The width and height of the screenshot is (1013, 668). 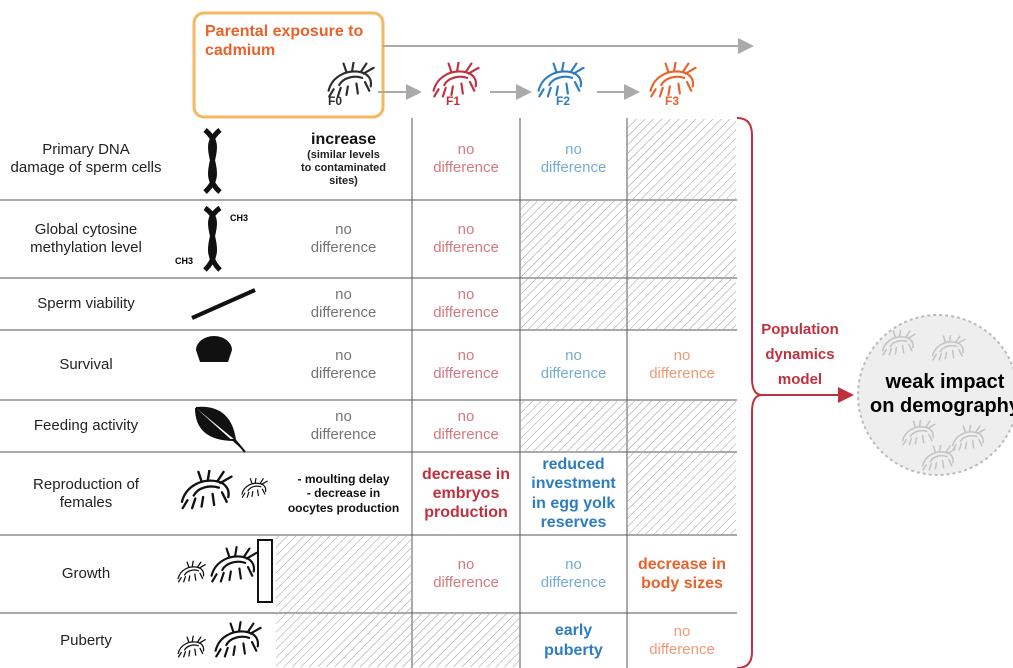 I want to click on outcome-line: weak impact, so click(x=945, y=382).